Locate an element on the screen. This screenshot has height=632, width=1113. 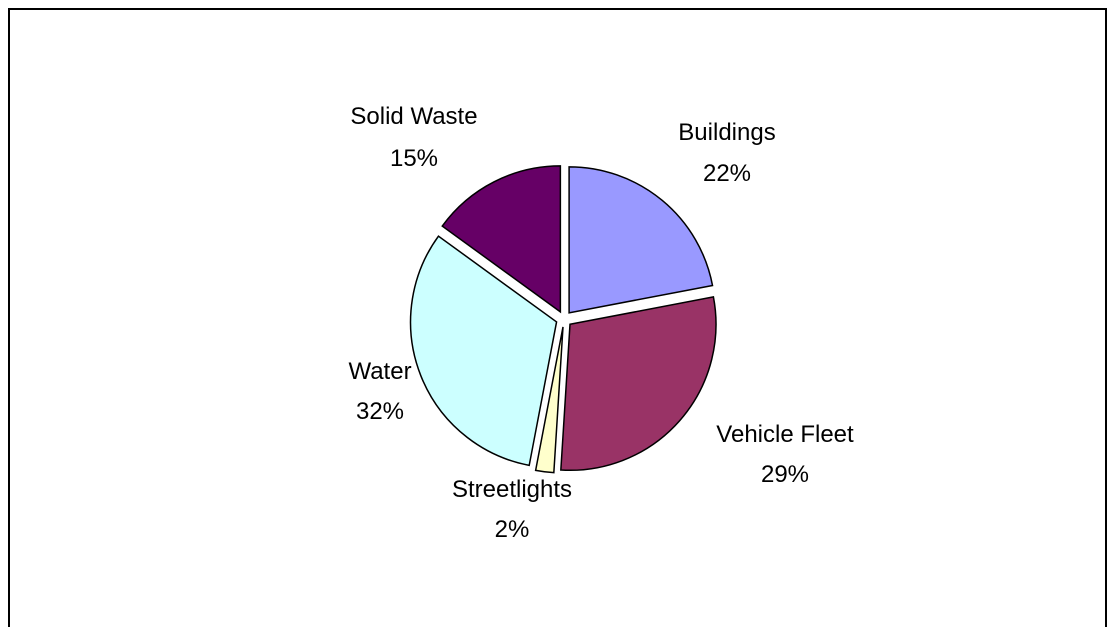
slice-percent-water: 32% is located at coordinates (380, 411).